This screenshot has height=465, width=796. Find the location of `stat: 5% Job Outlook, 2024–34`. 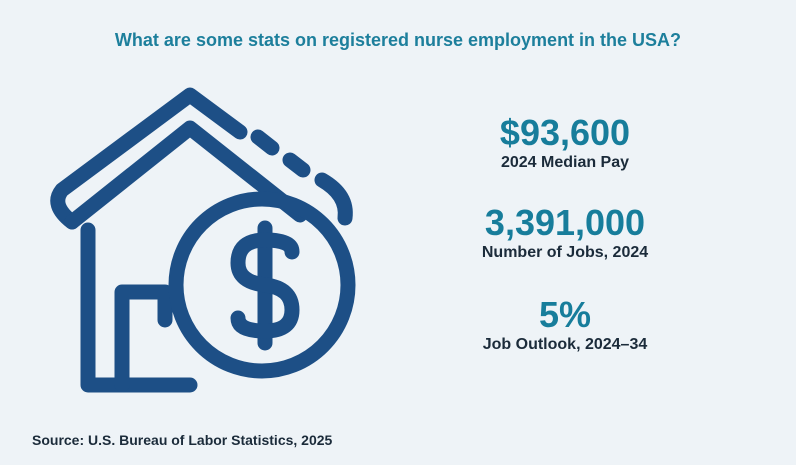

stat: 5% Job Outlook, 2024–34 is located at coordinates (565, 325).